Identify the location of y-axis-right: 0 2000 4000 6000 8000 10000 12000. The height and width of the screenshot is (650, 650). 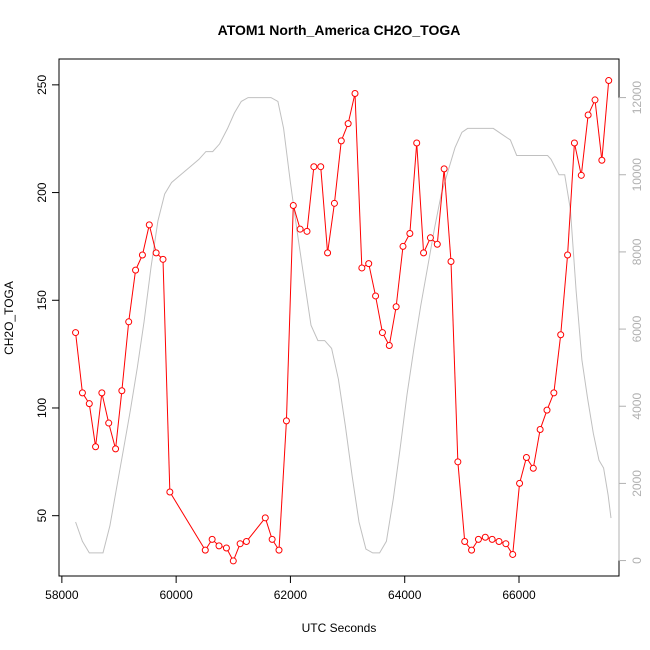
(631, 322).